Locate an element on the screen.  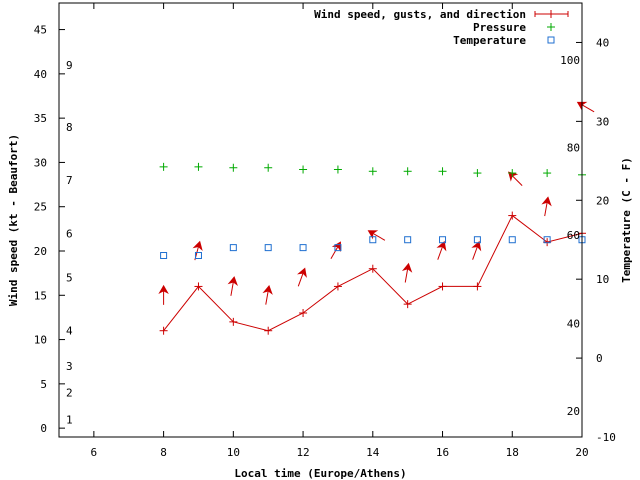
y-left-tick-label: 45 is located at coordinates (40, 30).